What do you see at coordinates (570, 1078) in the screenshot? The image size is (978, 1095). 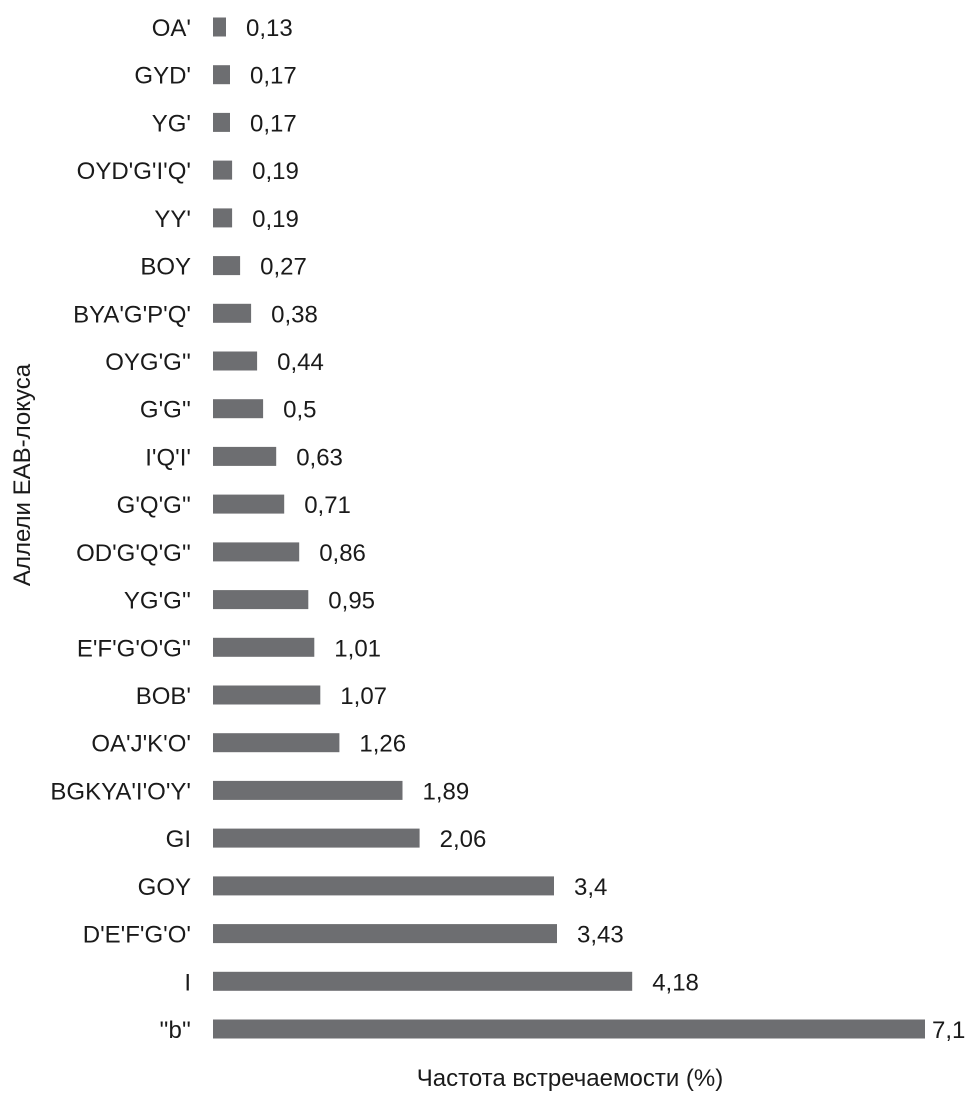 I see `x-axis-label: Частота встречаемости (%)` at bounding box center [570, 1078].